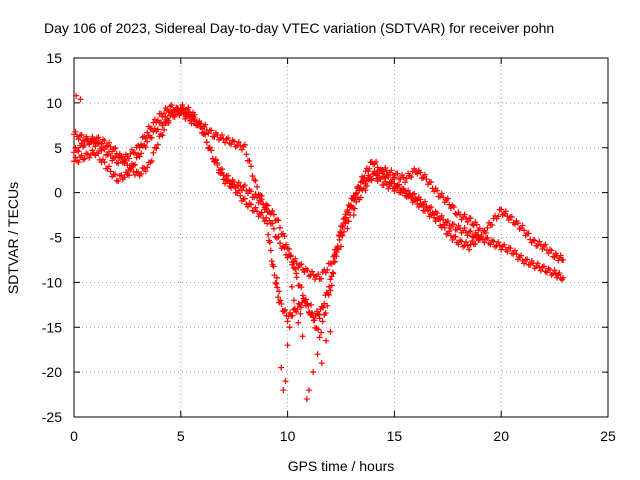  Describe the element at coordinates (501, 436) in the screenshot. I see `x-tick-label: 20` at that location.